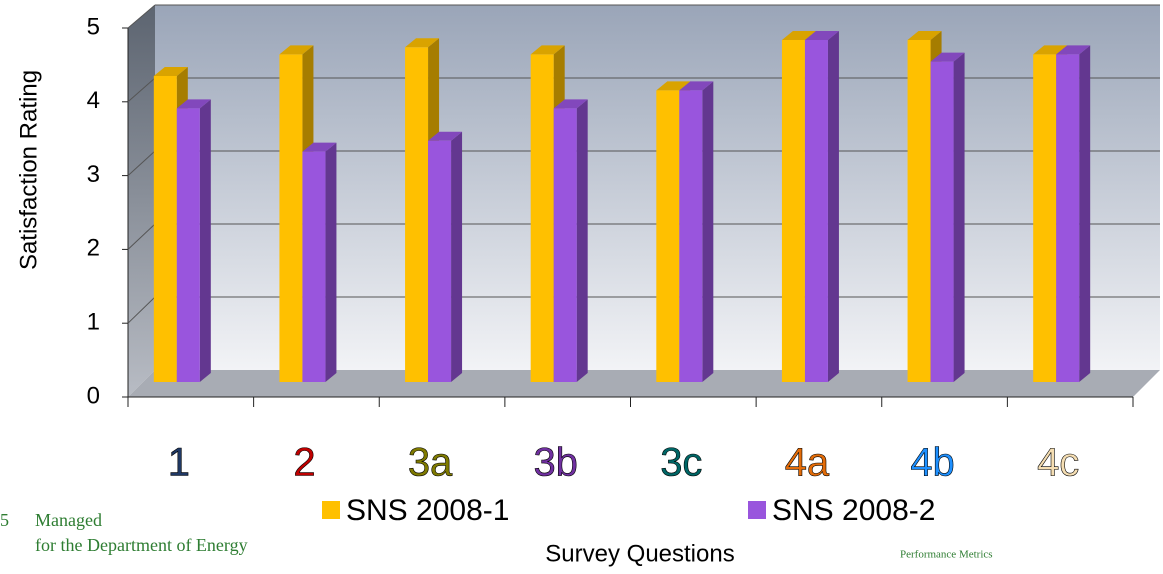  What do you see at coordinates (639, 553) in the screenshot?
I see `x-axis-title: Survey Questions` at bounding box center [639, 553].